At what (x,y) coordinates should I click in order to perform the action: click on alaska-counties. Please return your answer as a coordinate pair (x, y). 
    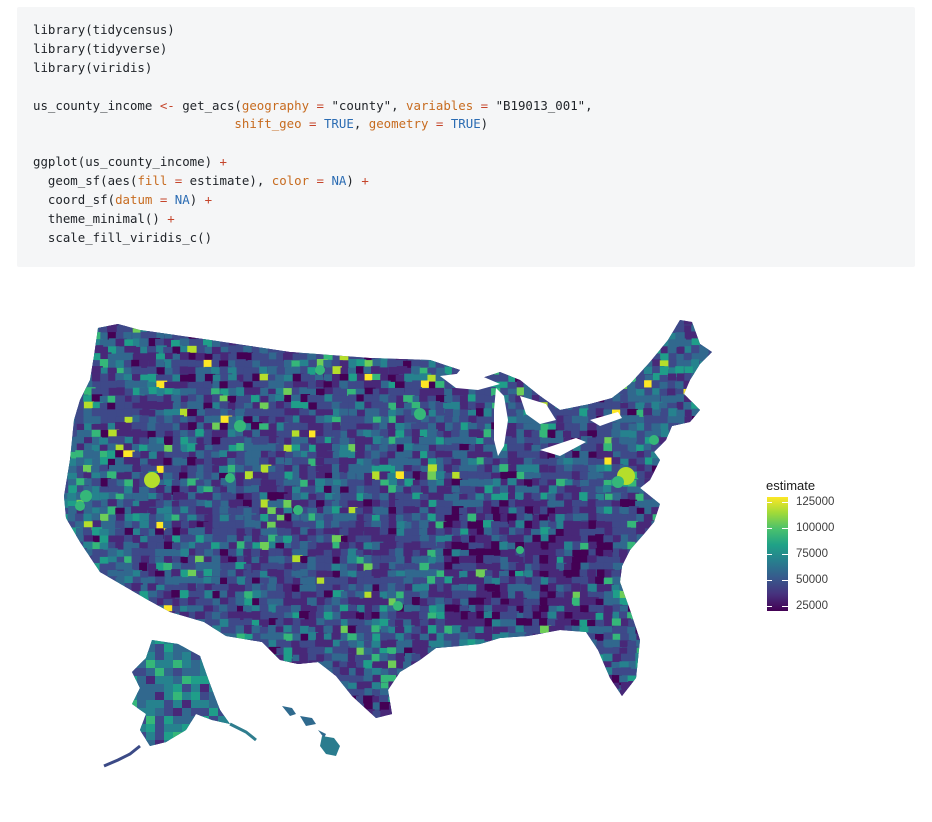
    Looking at the image, I should click on (180, 704).